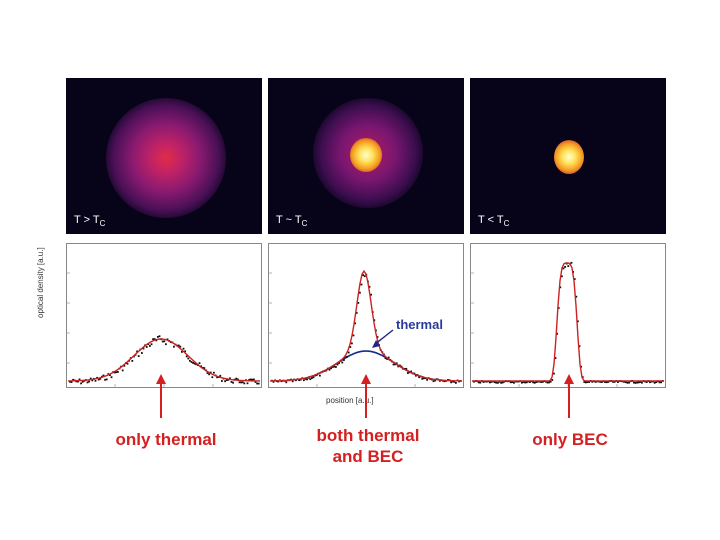  I want to click on absorption-image-bec: T < TC, so click(568, 156).